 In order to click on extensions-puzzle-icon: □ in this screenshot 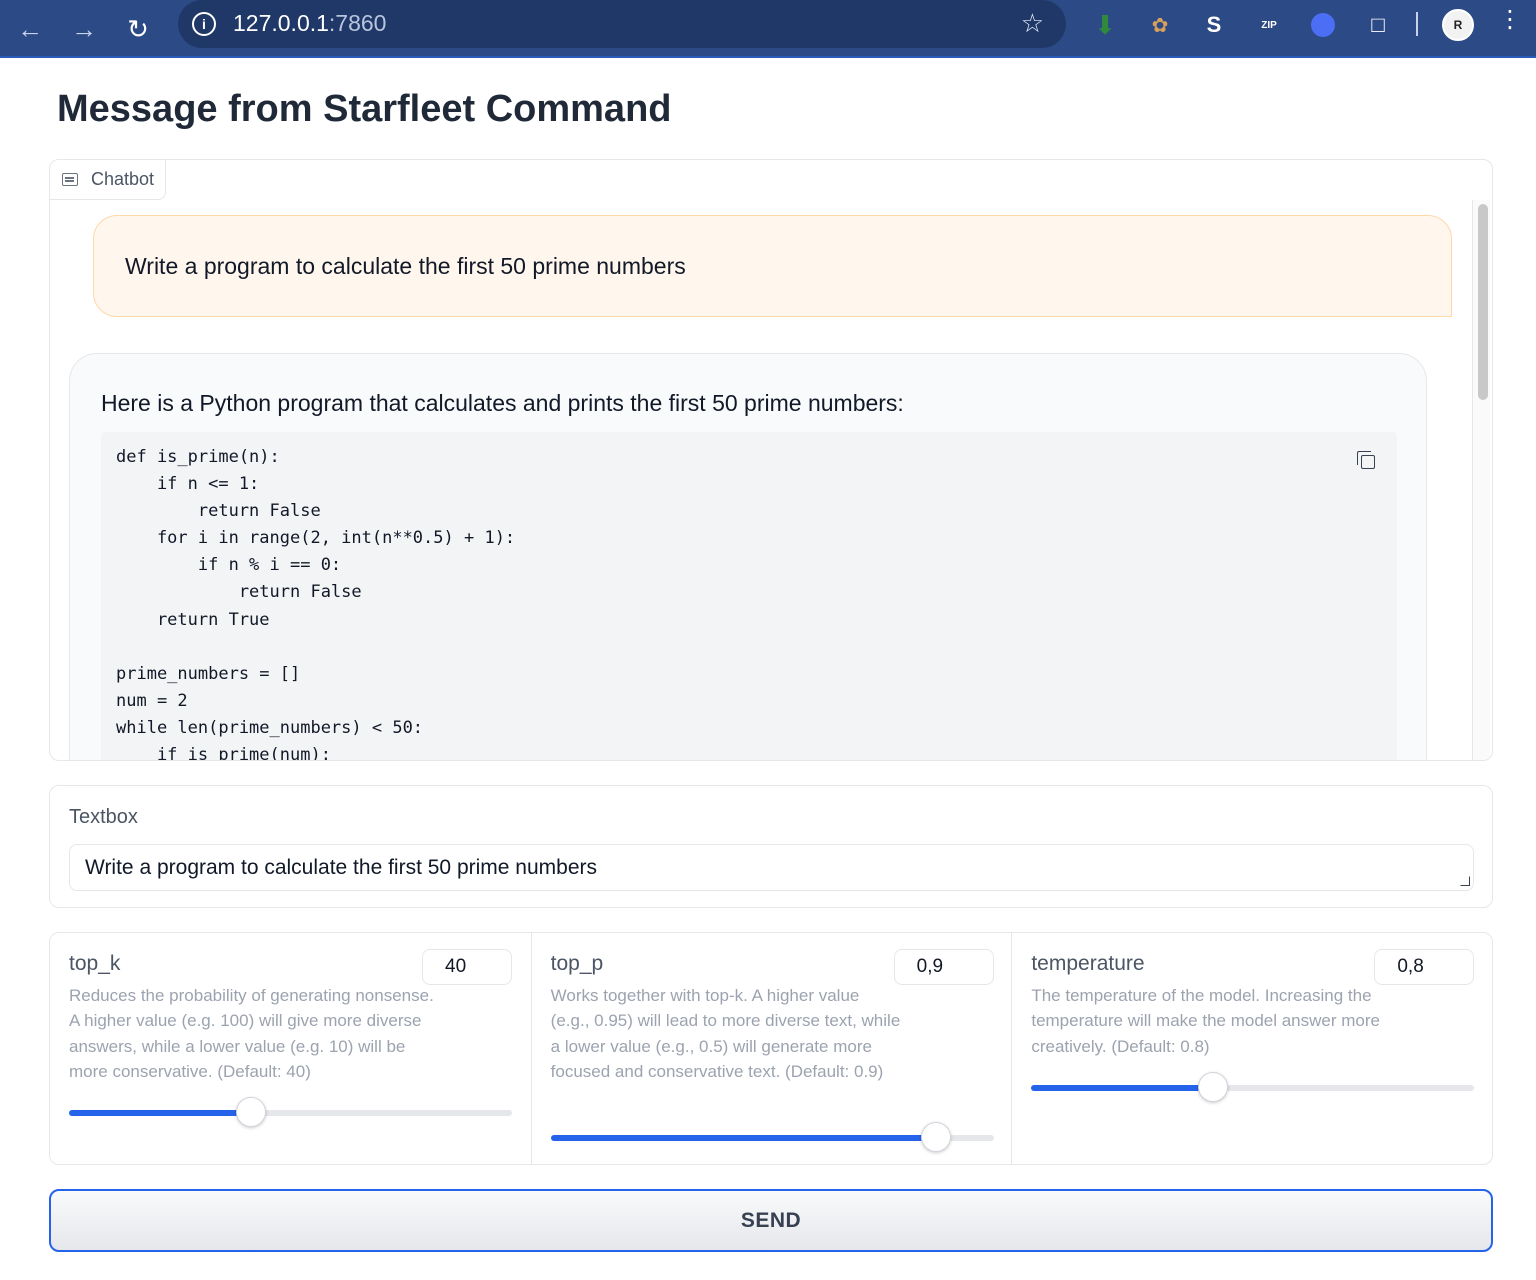, I will do `click(1378, 24)`.